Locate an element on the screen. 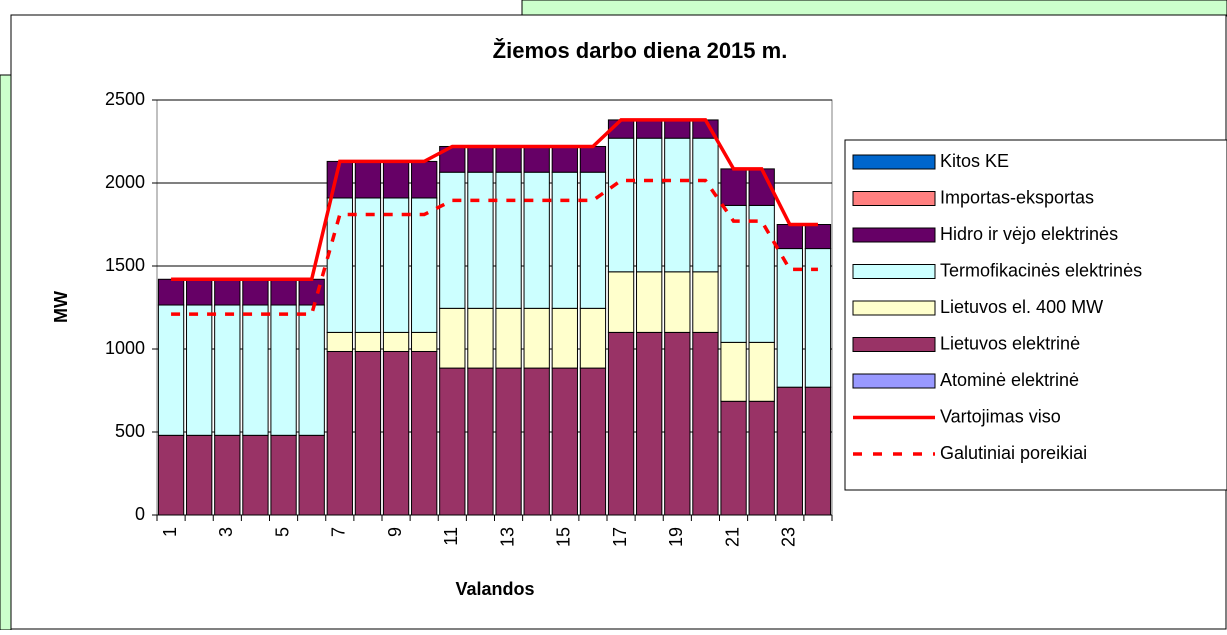  x-tick-label: 19 is located at coordinates (676, 537).